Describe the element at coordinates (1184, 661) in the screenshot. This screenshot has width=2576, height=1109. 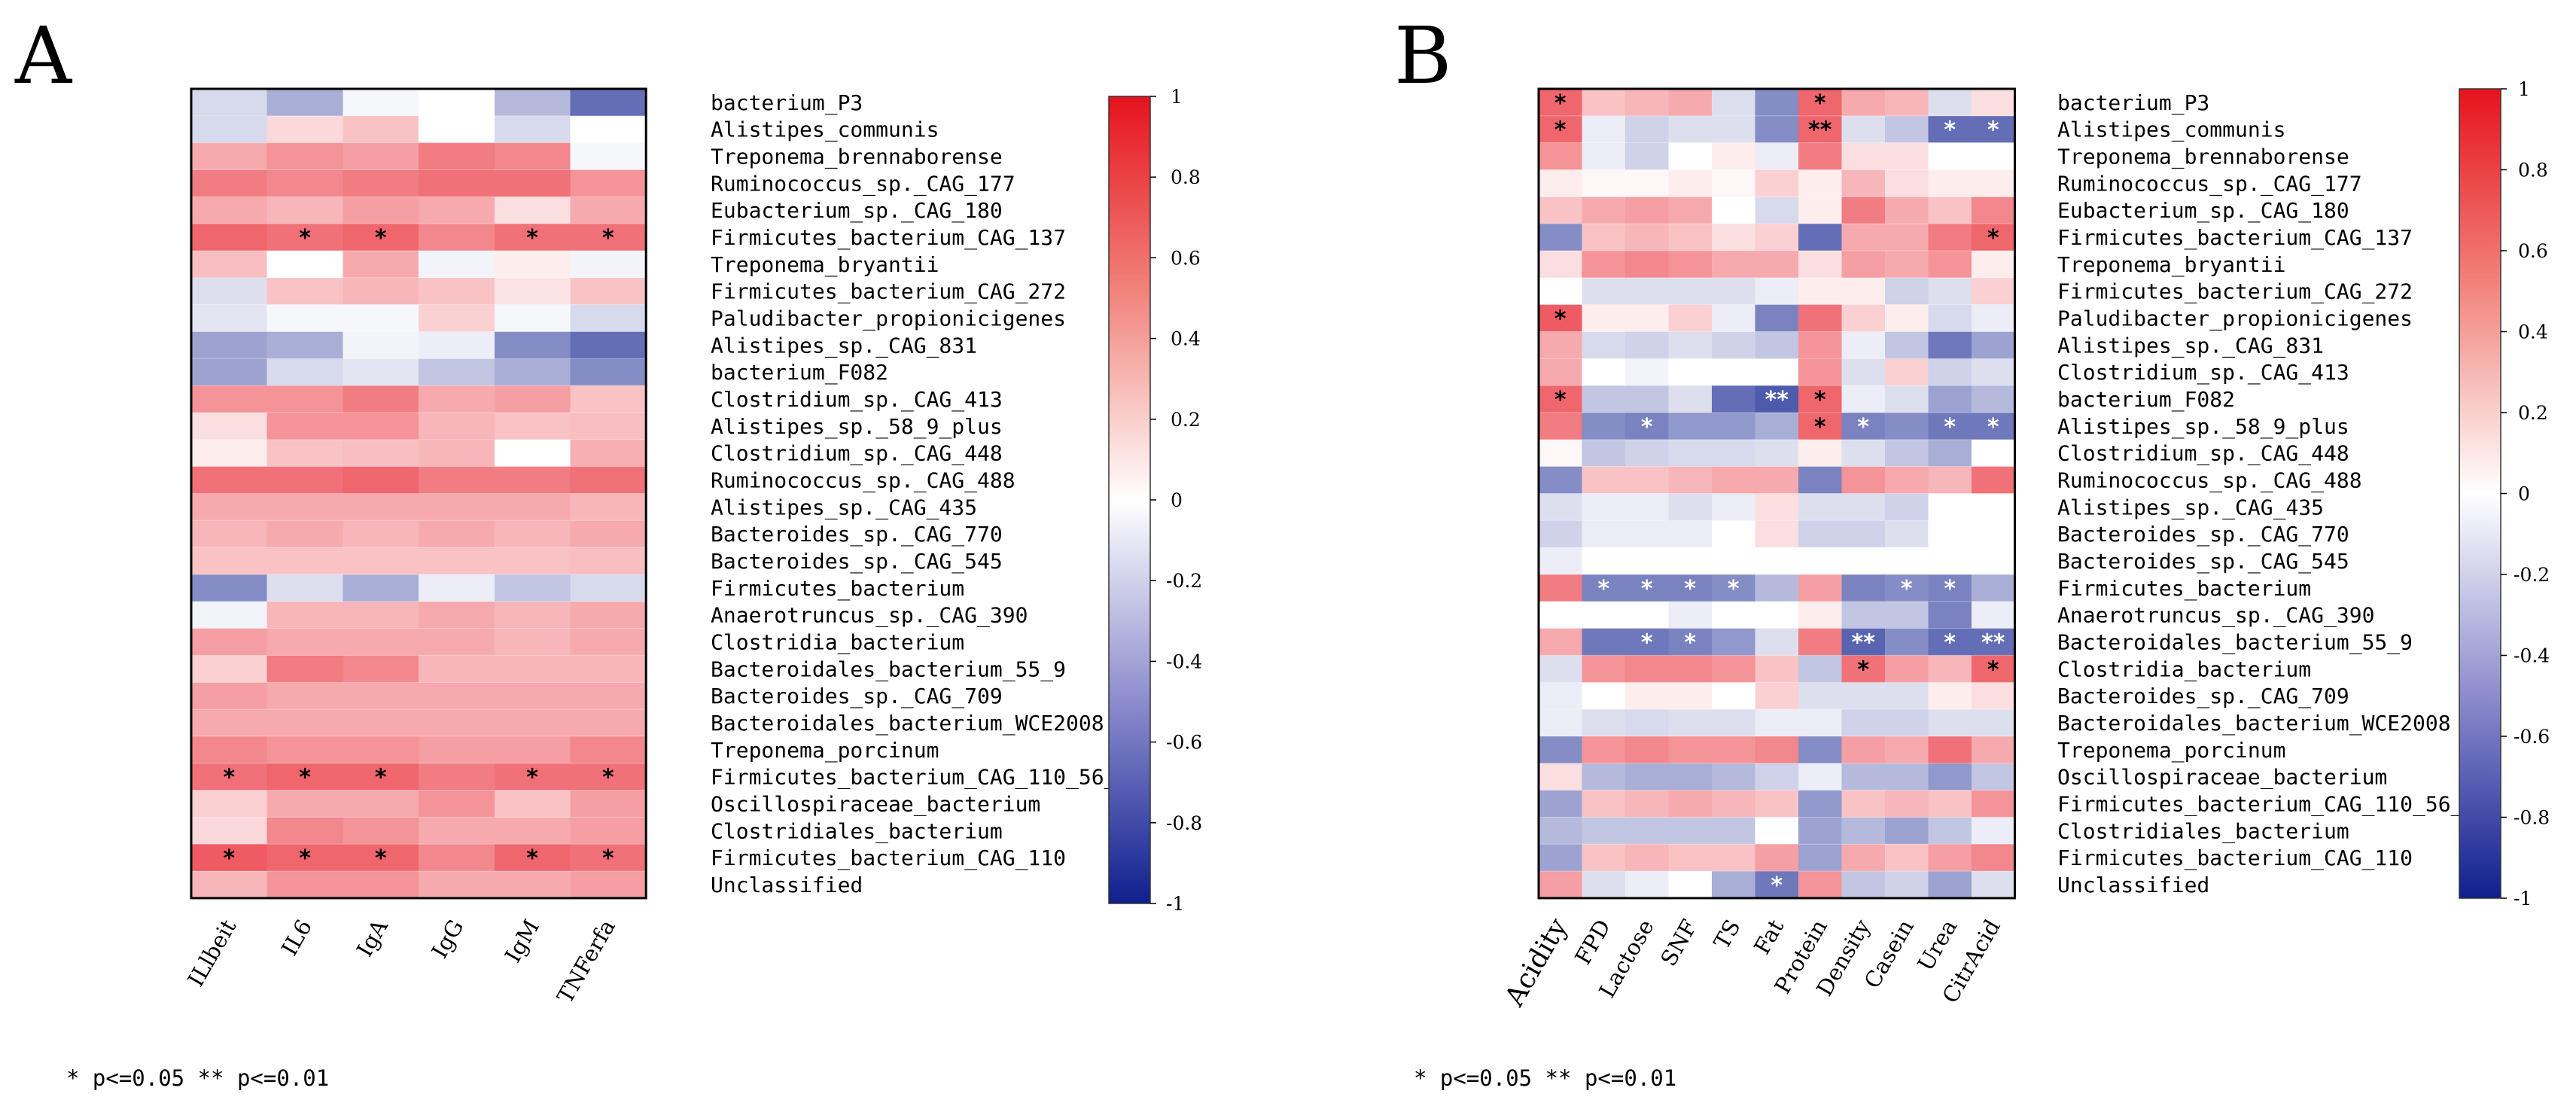
I see `colorbar-tick-label: -0.4` at that location.